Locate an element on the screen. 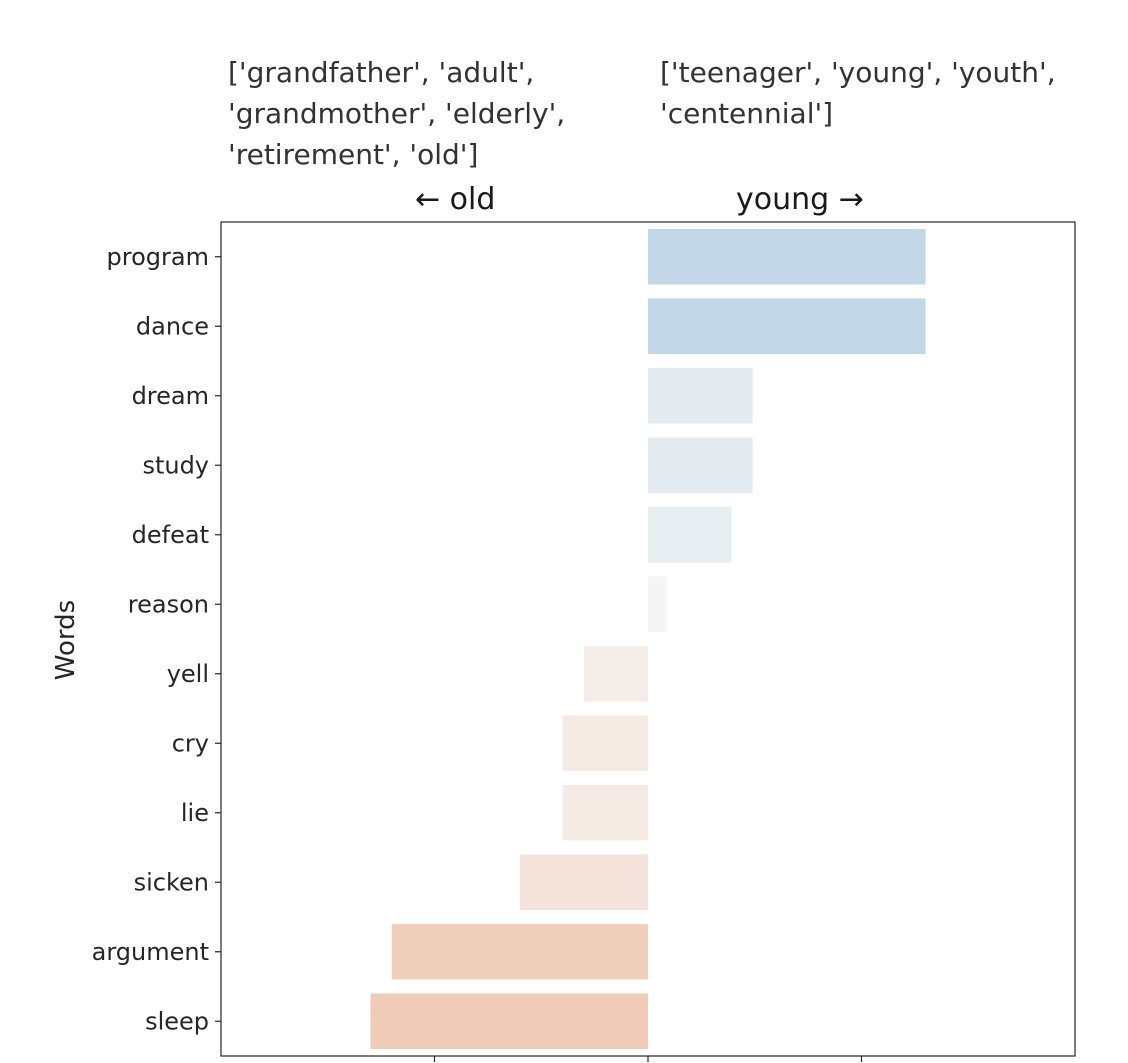  y-tick-label-yell: yell is located at coordinates (188, 674).